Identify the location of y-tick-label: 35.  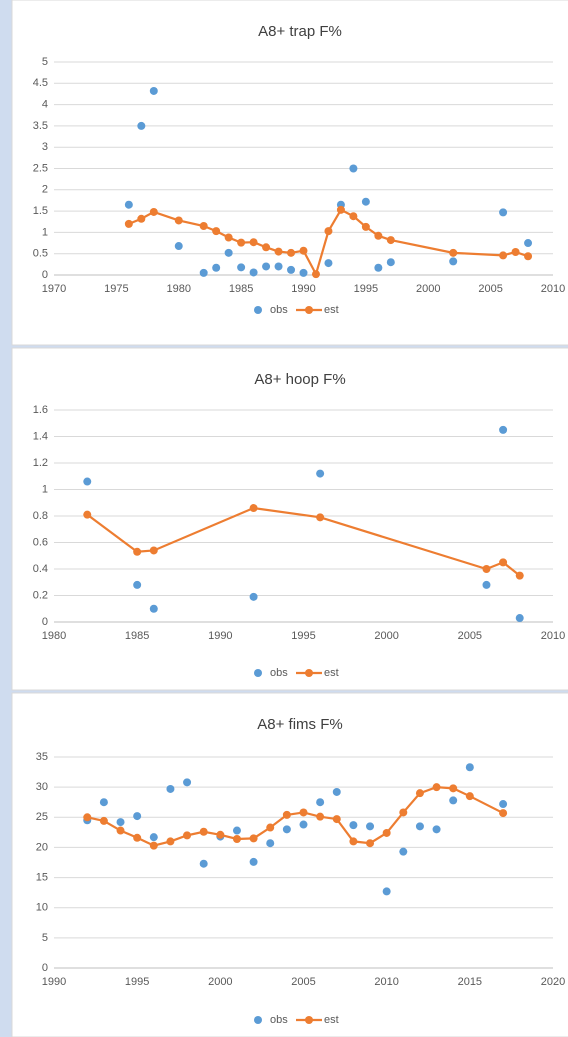
(42, 757).